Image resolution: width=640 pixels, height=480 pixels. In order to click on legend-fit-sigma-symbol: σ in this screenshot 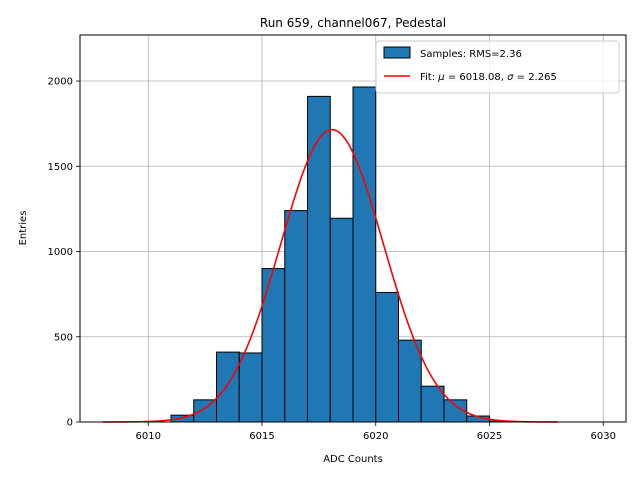, I will do `click(510, 77)`.